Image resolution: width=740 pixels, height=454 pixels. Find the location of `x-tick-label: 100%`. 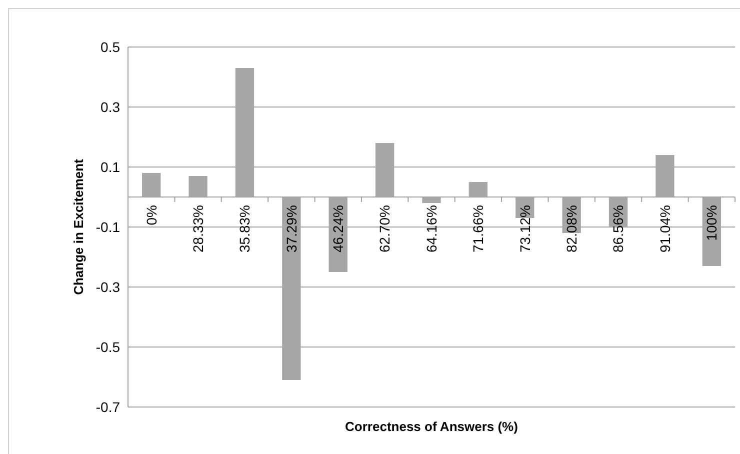

x-tick-label: 100% is located at coordinates (712, 223).